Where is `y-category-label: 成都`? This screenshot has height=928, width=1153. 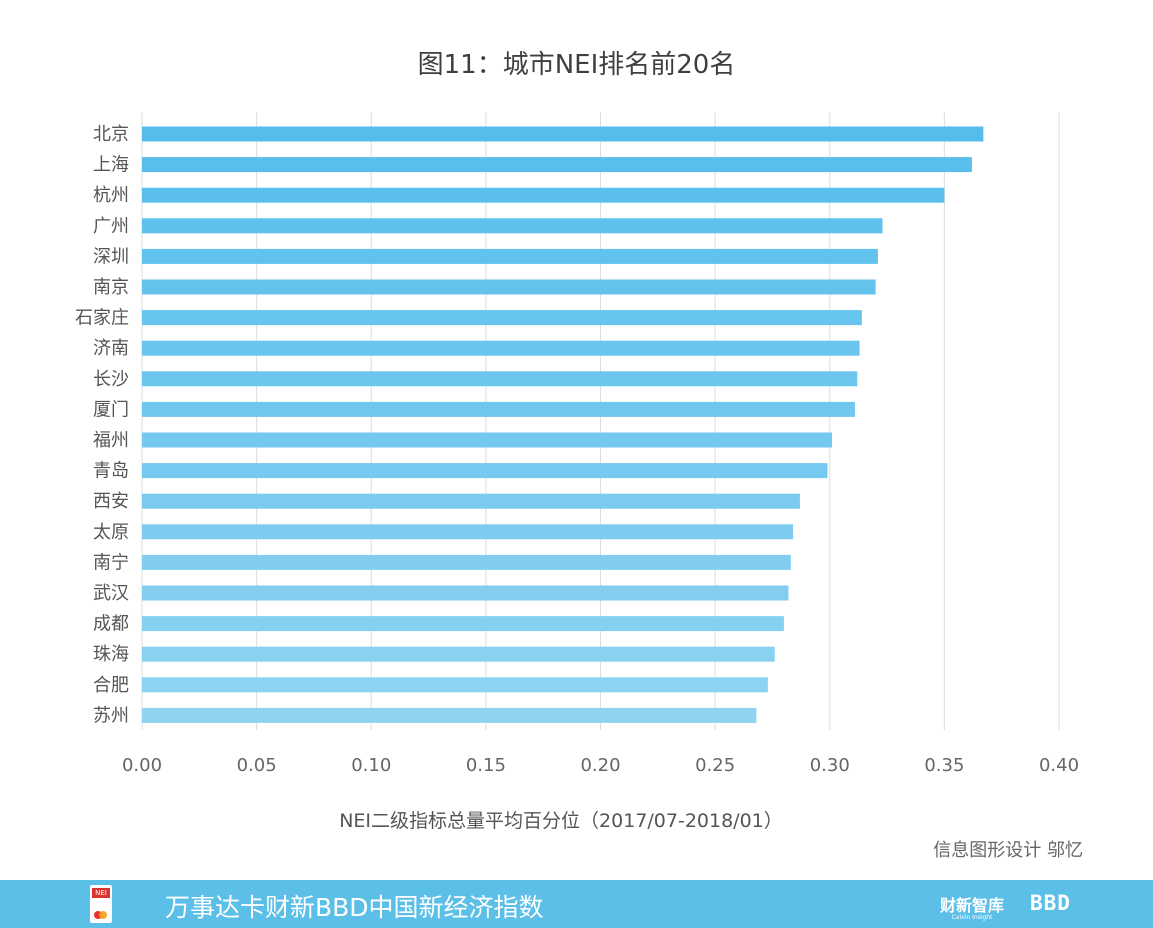 y-category-label: 成都 is located at coordinates (111, 624).